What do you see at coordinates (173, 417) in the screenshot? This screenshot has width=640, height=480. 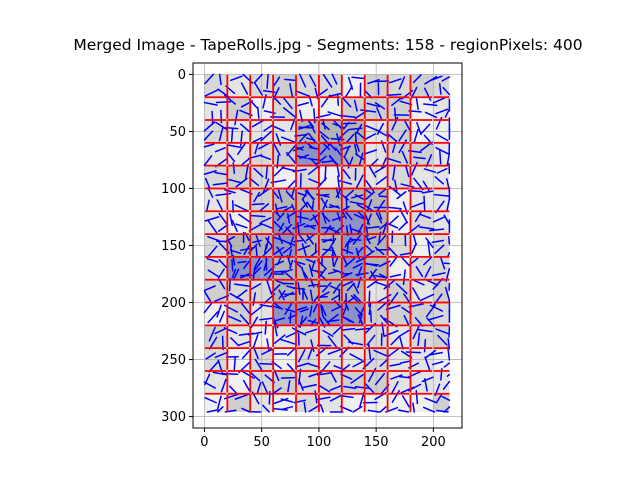 I see `y-tick-label: 300` at bounding box center [173, 417].